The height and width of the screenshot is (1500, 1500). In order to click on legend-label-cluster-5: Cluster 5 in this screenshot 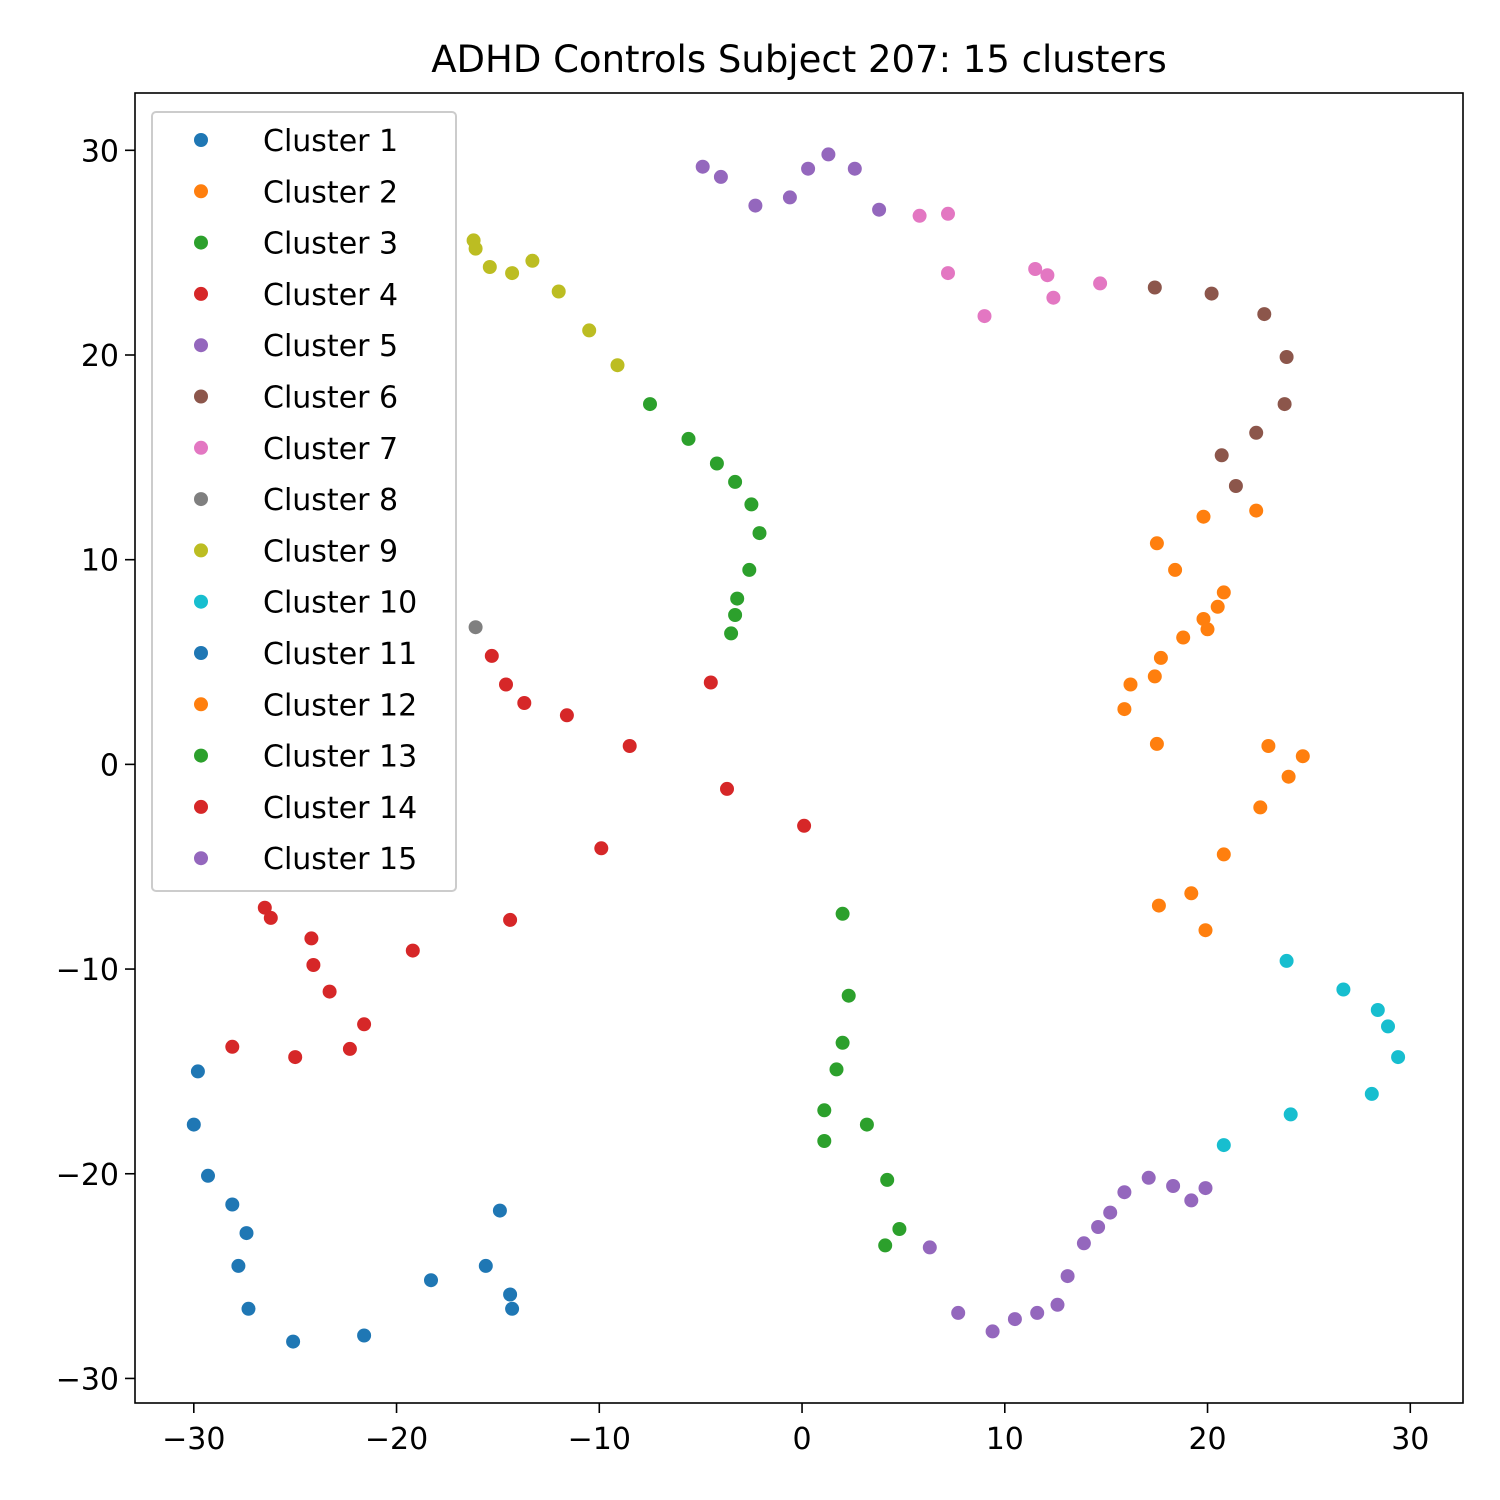, I will do `click(330, 346)`.